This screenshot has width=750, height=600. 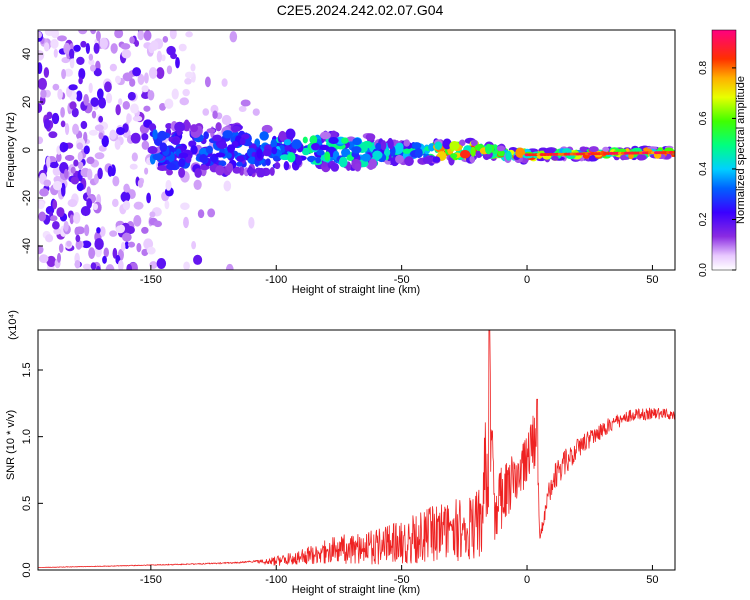 What do you see at coordinates (276, 280) in the screenshot?
I see `spectrogram-x-tick-label-1: -100` at bounding box center [276, 280].